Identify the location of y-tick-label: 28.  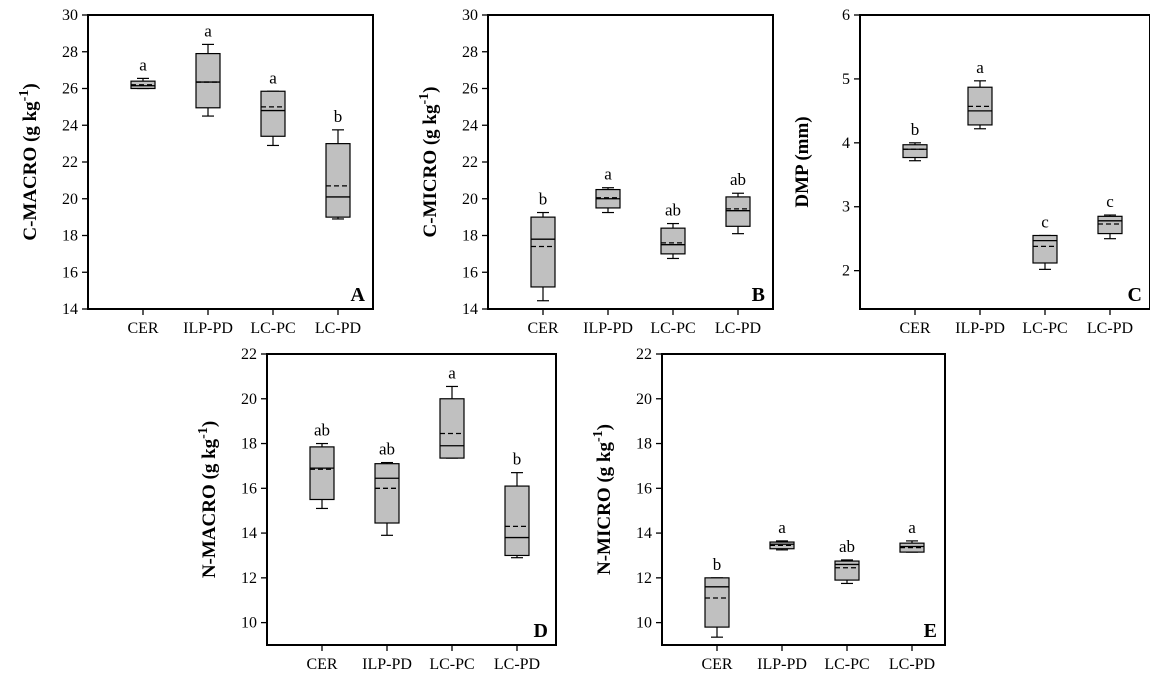
(470, 52).